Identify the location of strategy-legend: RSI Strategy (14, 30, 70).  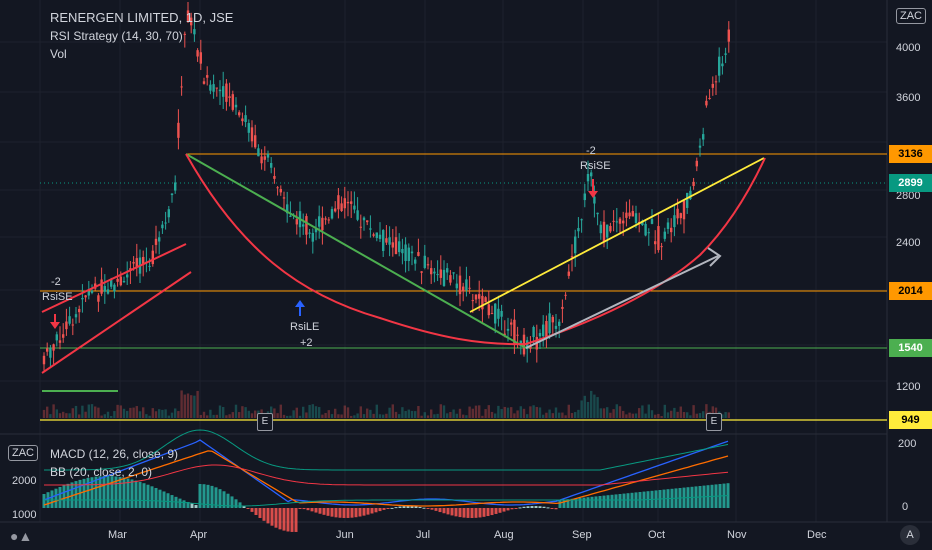
(116, 36).